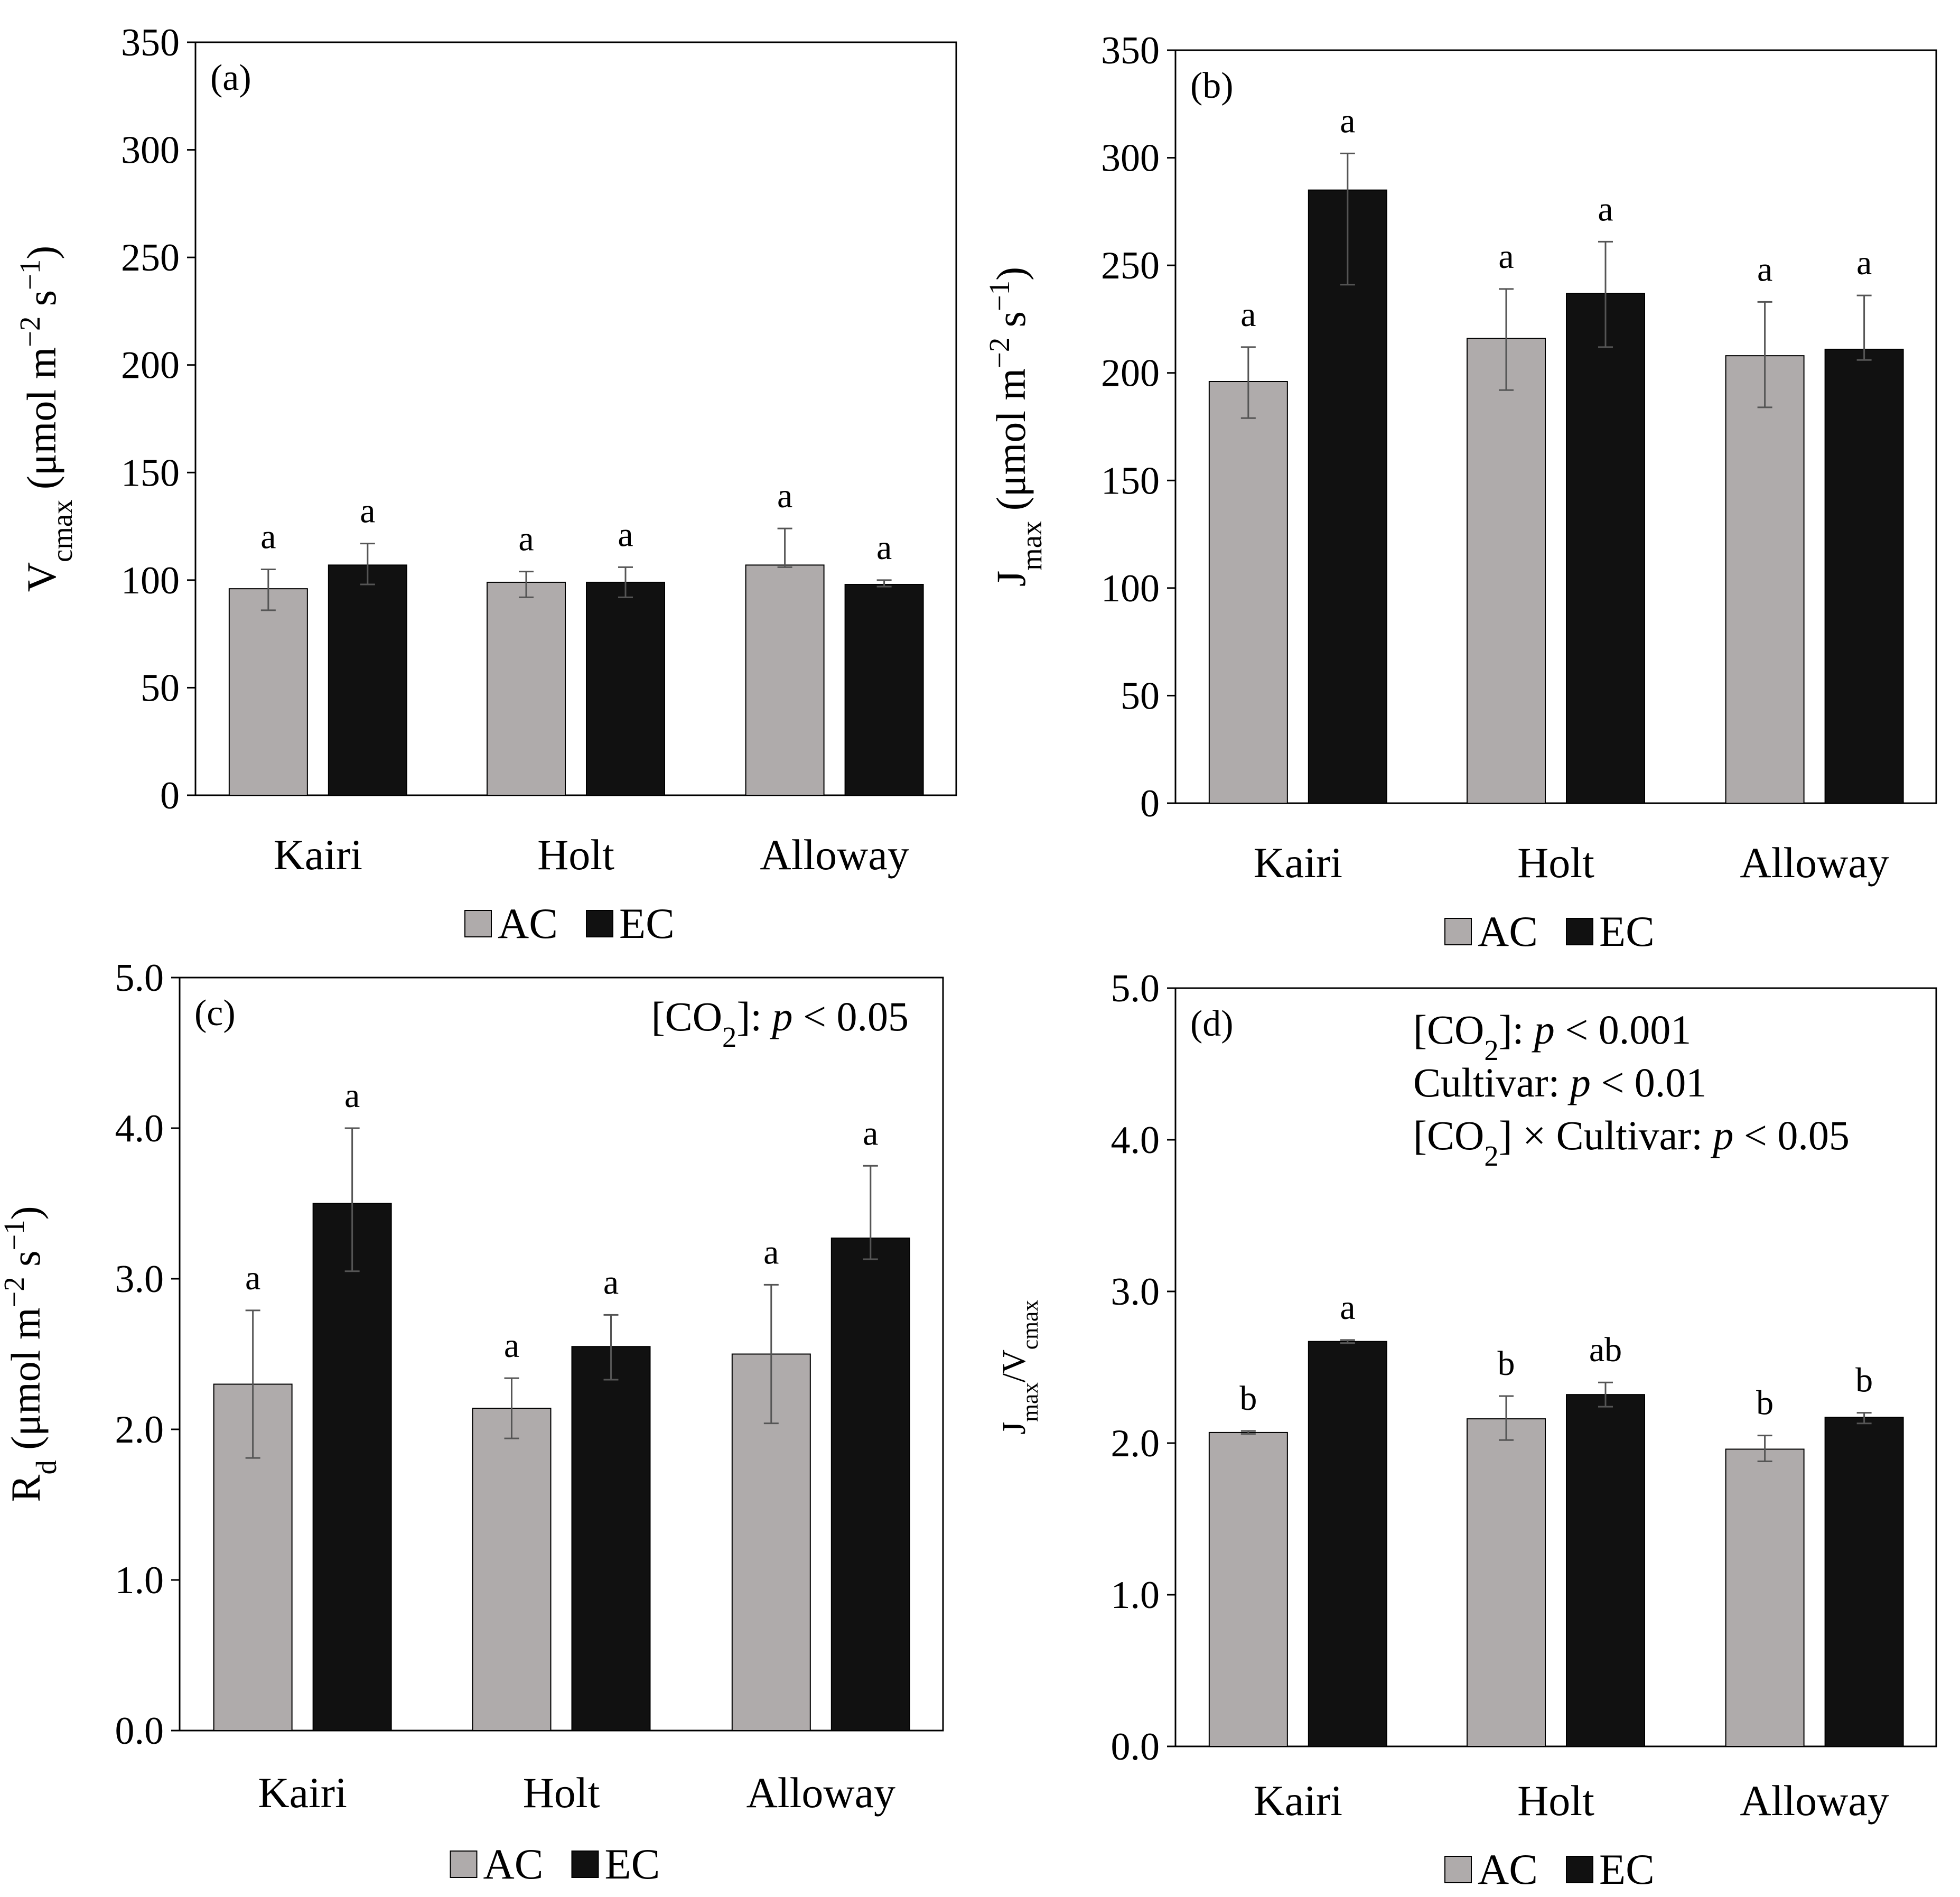  What do you see at coordinates (1135, 989) in the screenshot?
I see `y-tick-label: 5.0` at bounding box center [1135, 989].